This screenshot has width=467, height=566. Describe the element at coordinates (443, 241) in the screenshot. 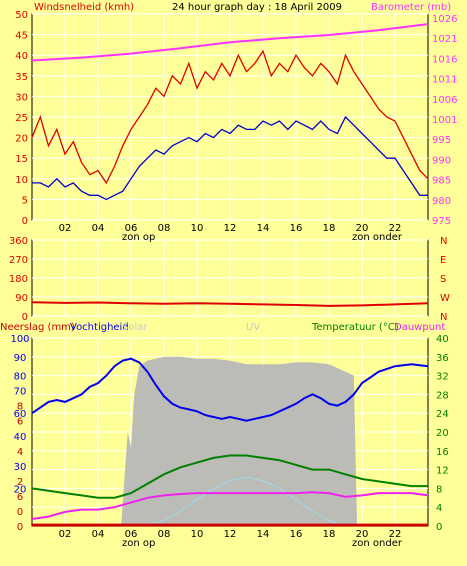

I see `dir-compass-4: N` at that location.